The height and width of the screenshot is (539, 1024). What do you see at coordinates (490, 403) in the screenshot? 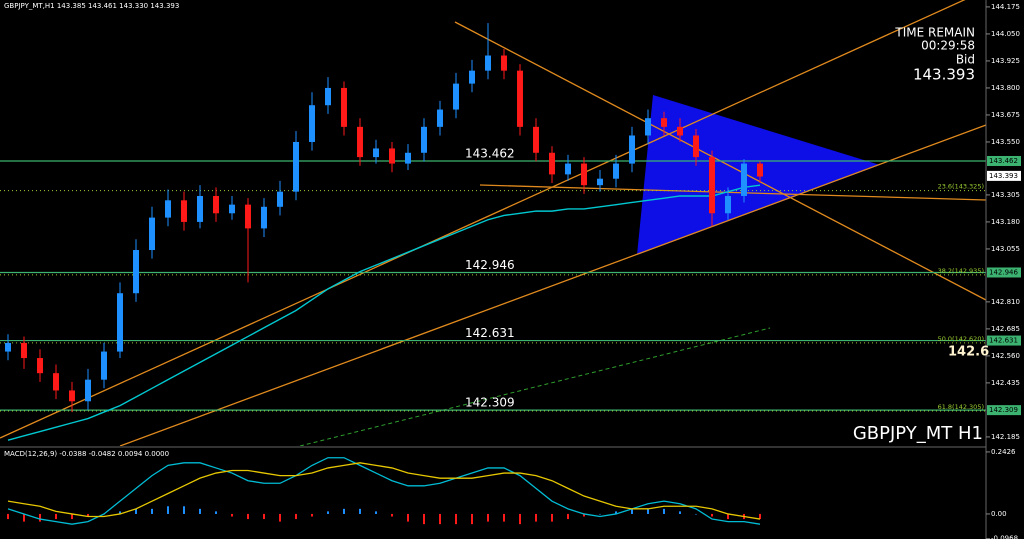
I see `level-label: 142.309` at bounding box center [490, 403].